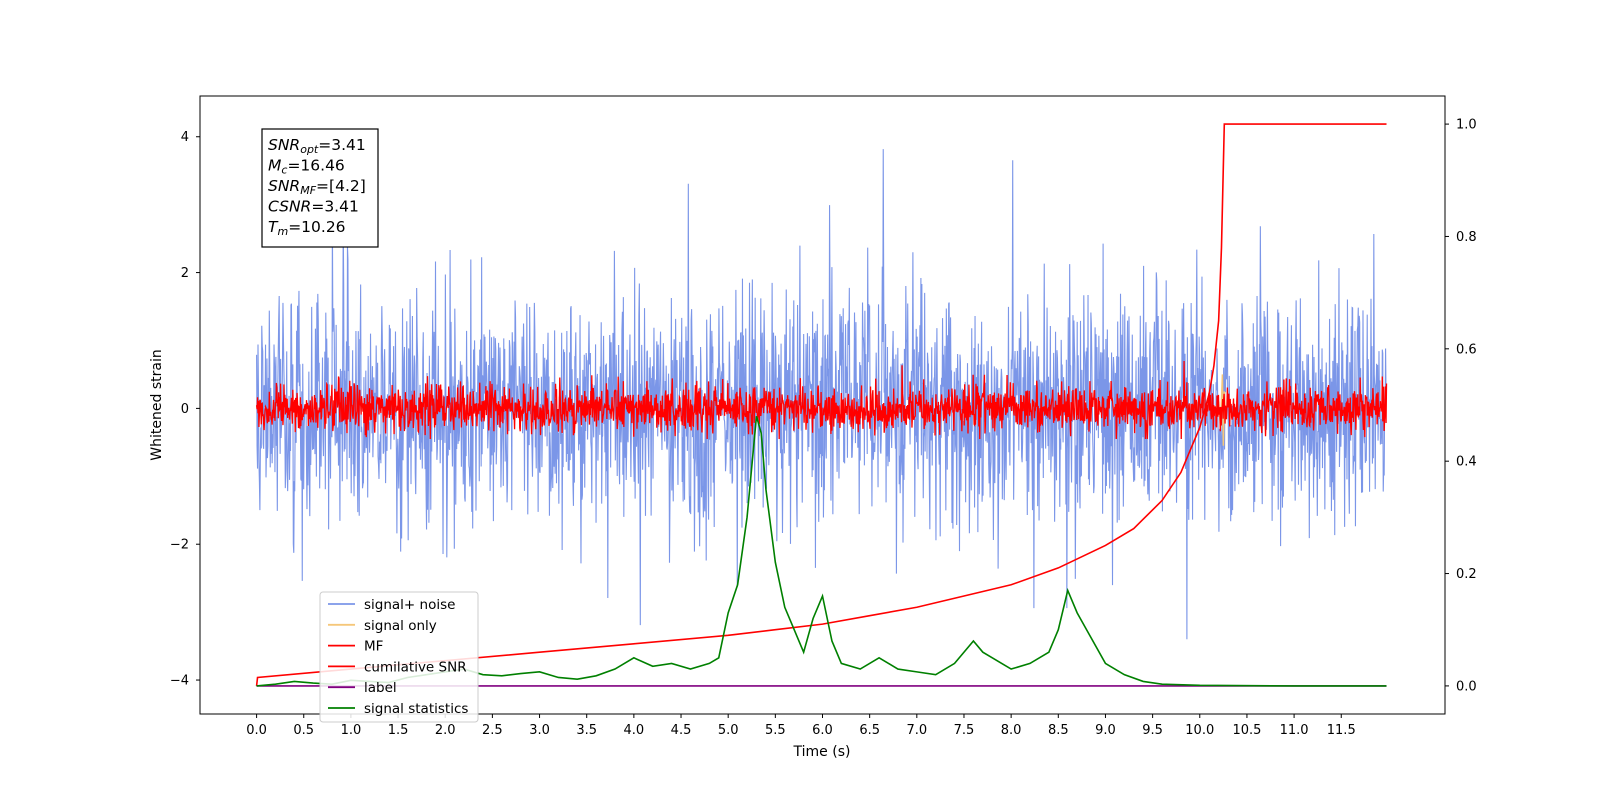 The image size is (1600, 804). Describe the element at coordinates (315, 166) in the screenshot. I see `annotation-value: =16.46` at that location.